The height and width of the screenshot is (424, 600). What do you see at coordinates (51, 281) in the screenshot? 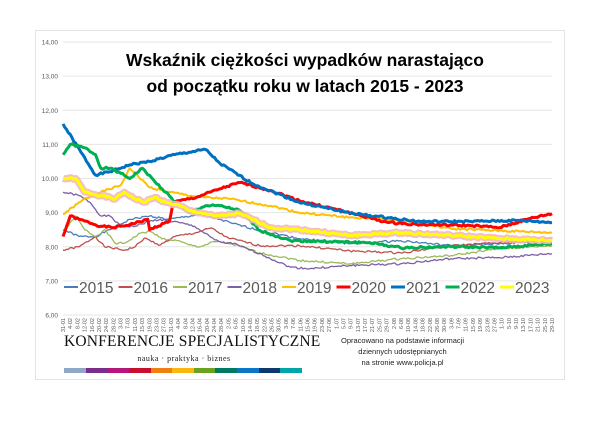
I see `y-tick-label: 7,00` at bounding box center [51, 281].